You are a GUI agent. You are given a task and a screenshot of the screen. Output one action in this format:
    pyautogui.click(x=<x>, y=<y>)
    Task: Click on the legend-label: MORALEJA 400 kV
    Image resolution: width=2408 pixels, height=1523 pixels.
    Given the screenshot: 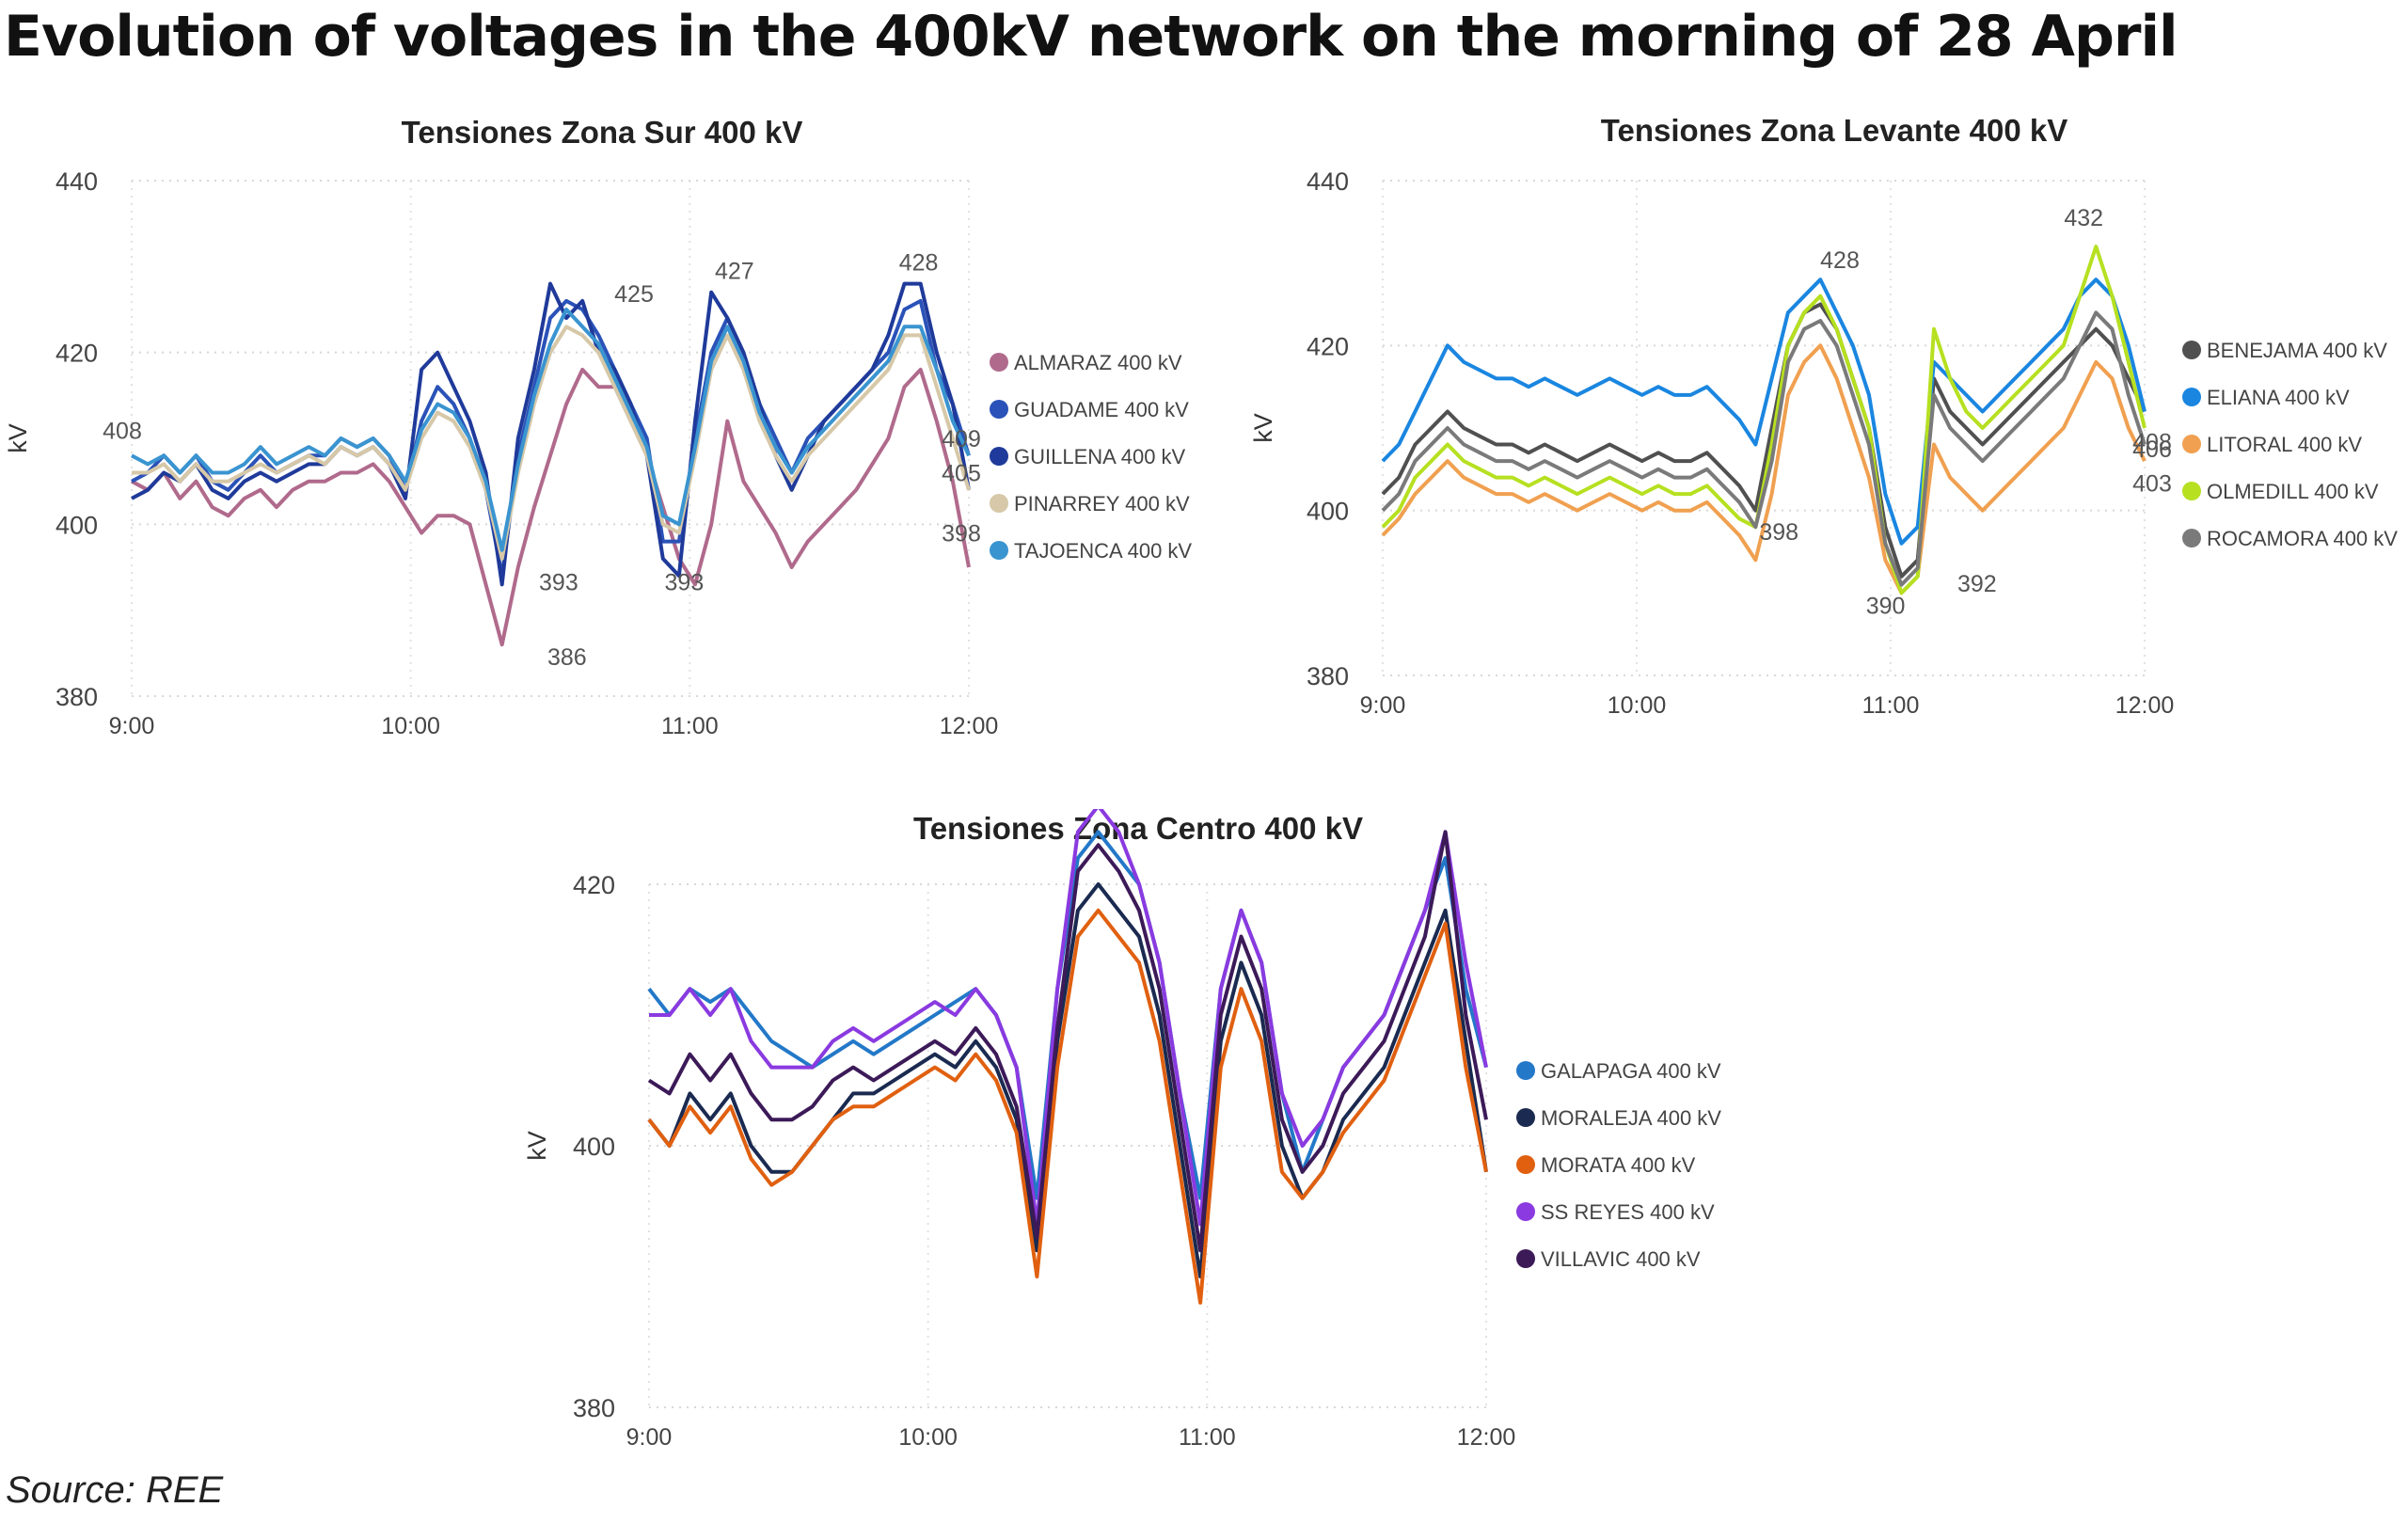 What is the action you would take?
    pyautogui.click(x=1631, y=1118)
    